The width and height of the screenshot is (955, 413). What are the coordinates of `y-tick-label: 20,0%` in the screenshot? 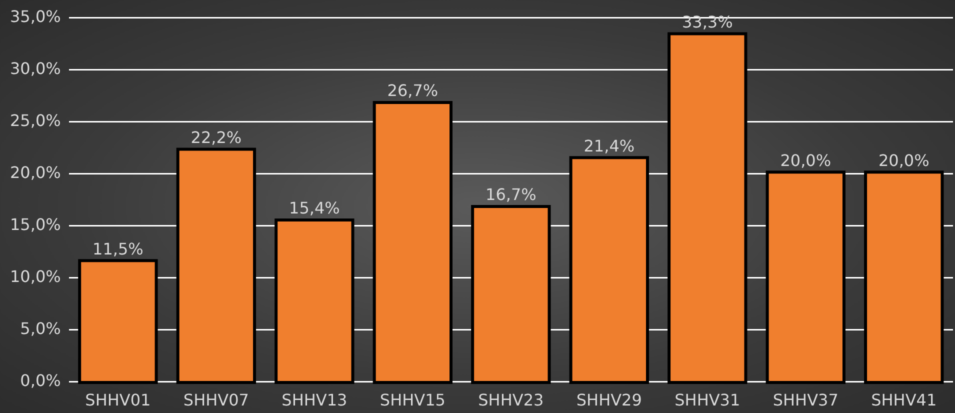 It's located at (35, 172).